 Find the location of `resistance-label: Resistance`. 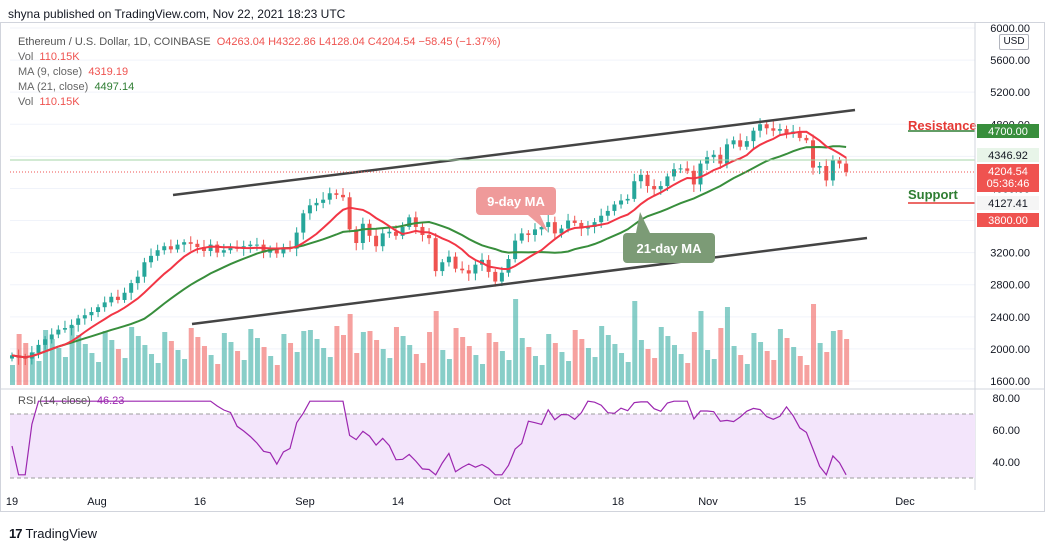

resistance-label: Resistance is located at coordinates (942, 125).